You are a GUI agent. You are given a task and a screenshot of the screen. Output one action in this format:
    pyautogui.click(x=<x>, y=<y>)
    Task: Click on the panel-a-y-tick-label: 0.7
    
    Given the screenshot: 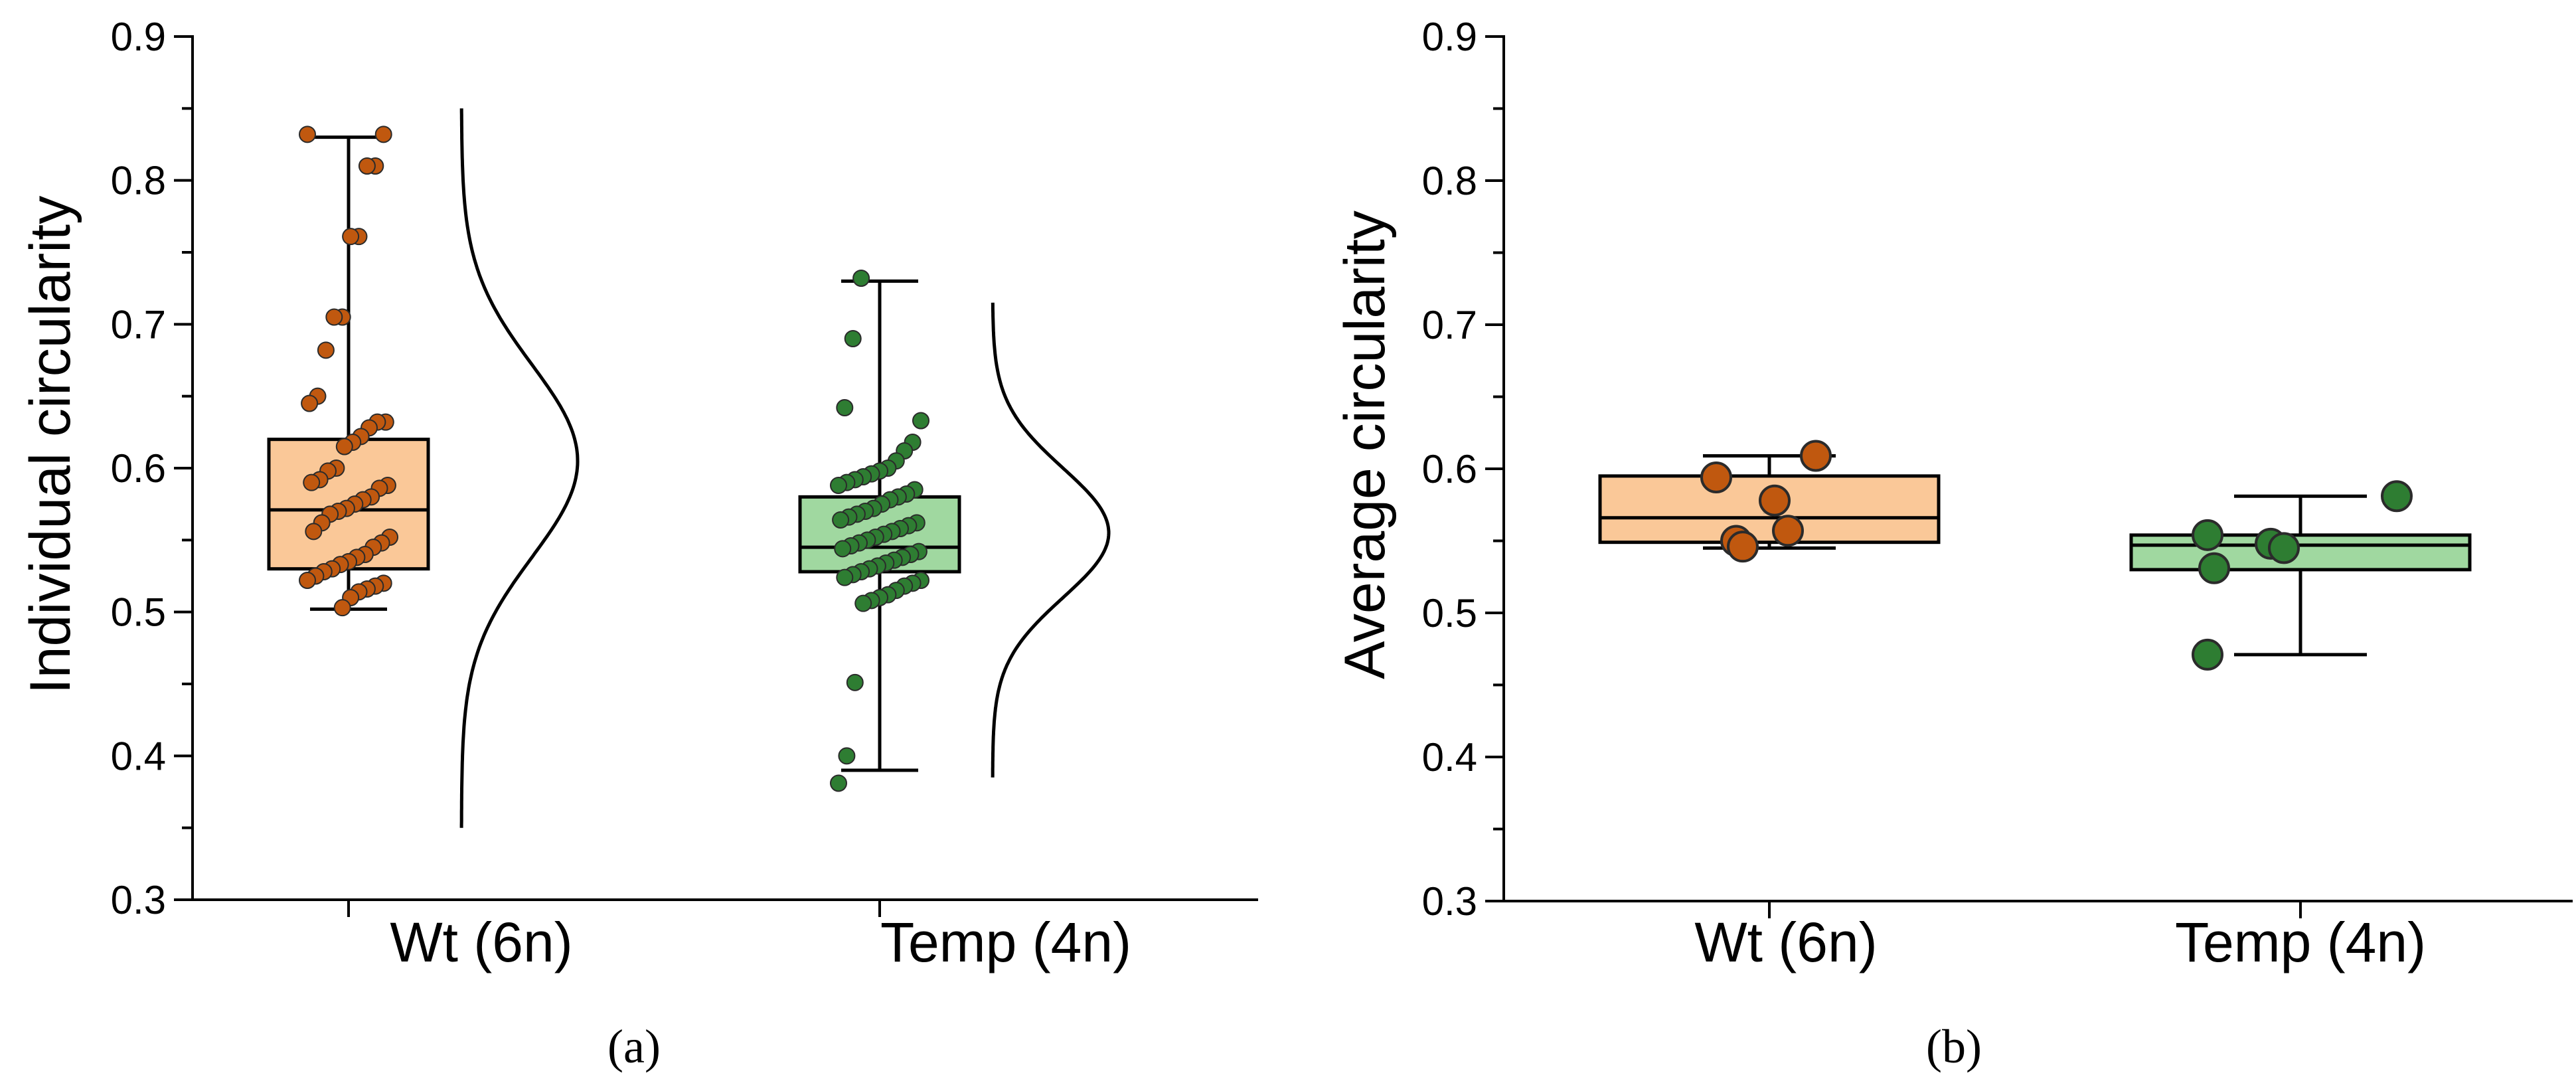 What is the action you would take?
    pyautogui.click(x=138, y=324)
    